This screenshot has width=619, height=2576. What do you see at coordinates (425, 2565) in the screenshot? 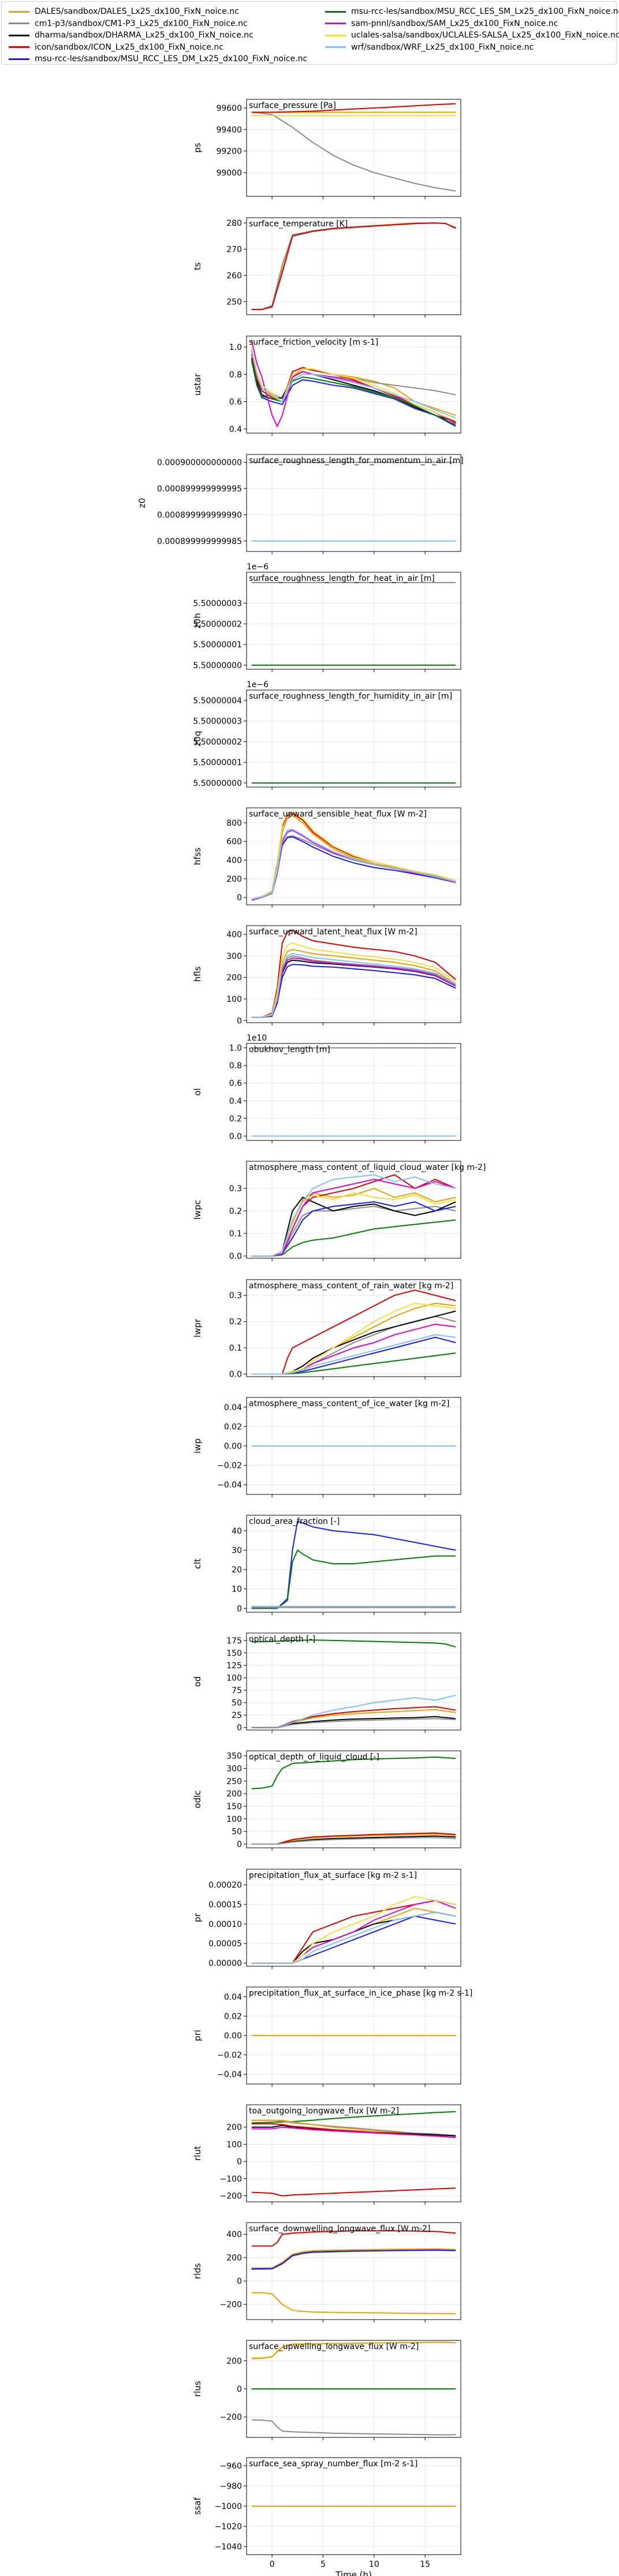
I see `x-tick-label: 15` at bounding box center [425, 2565].